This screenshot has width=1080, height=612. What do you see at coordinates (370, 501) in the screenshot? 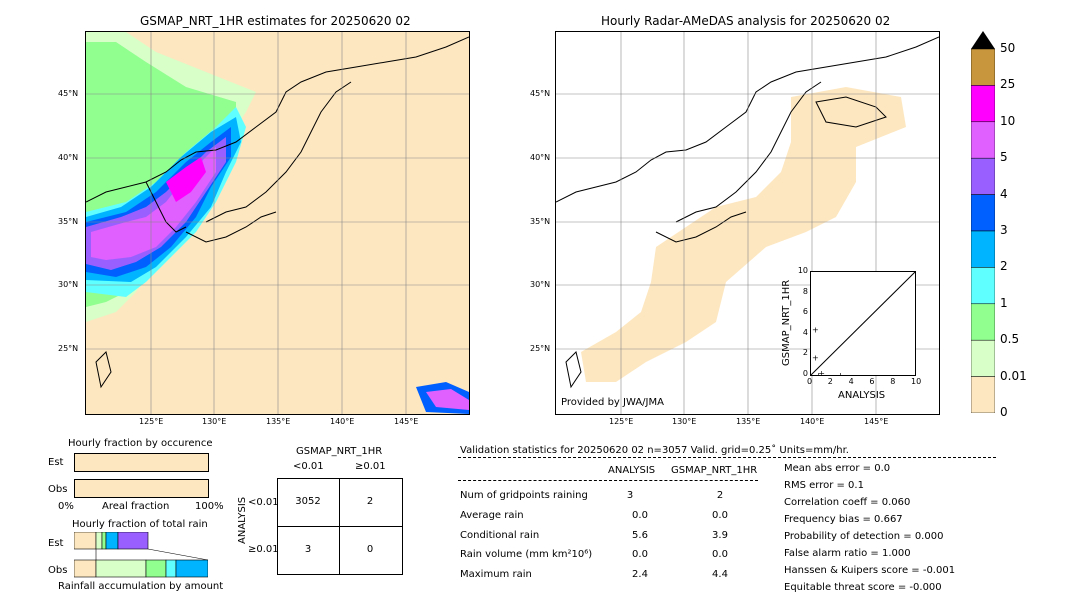
I see `contingency-cell-fp: 2` at bounding box center [370, 501].